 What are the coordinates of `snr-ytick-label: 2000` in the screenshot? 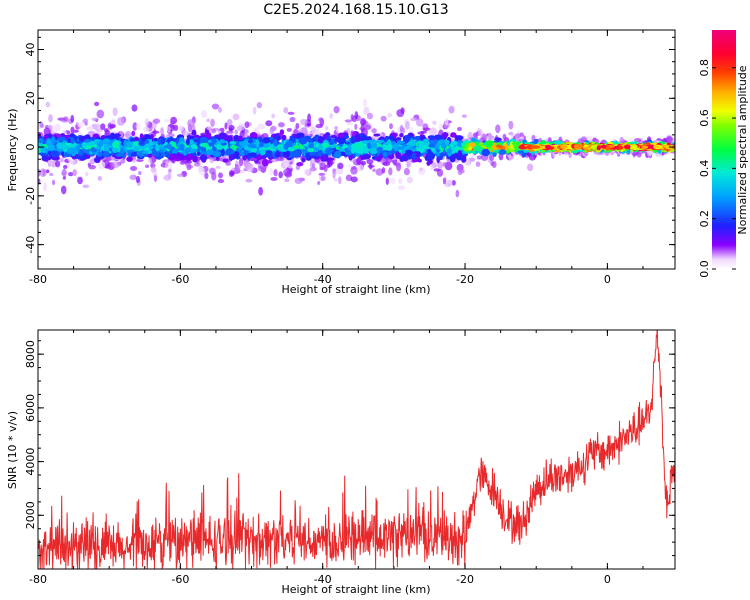 It's located at (30, 515).